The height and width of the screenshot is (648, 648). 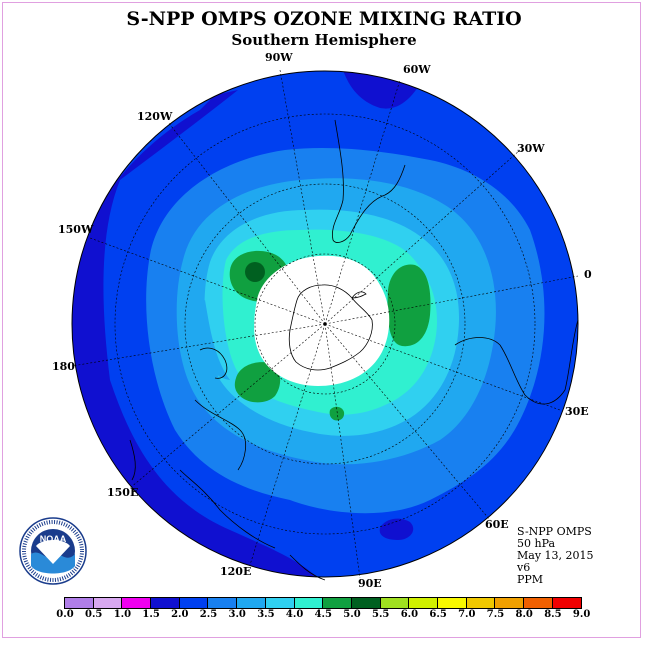 I want to click on contour-1.5-patch, so click(x=396, y=529).